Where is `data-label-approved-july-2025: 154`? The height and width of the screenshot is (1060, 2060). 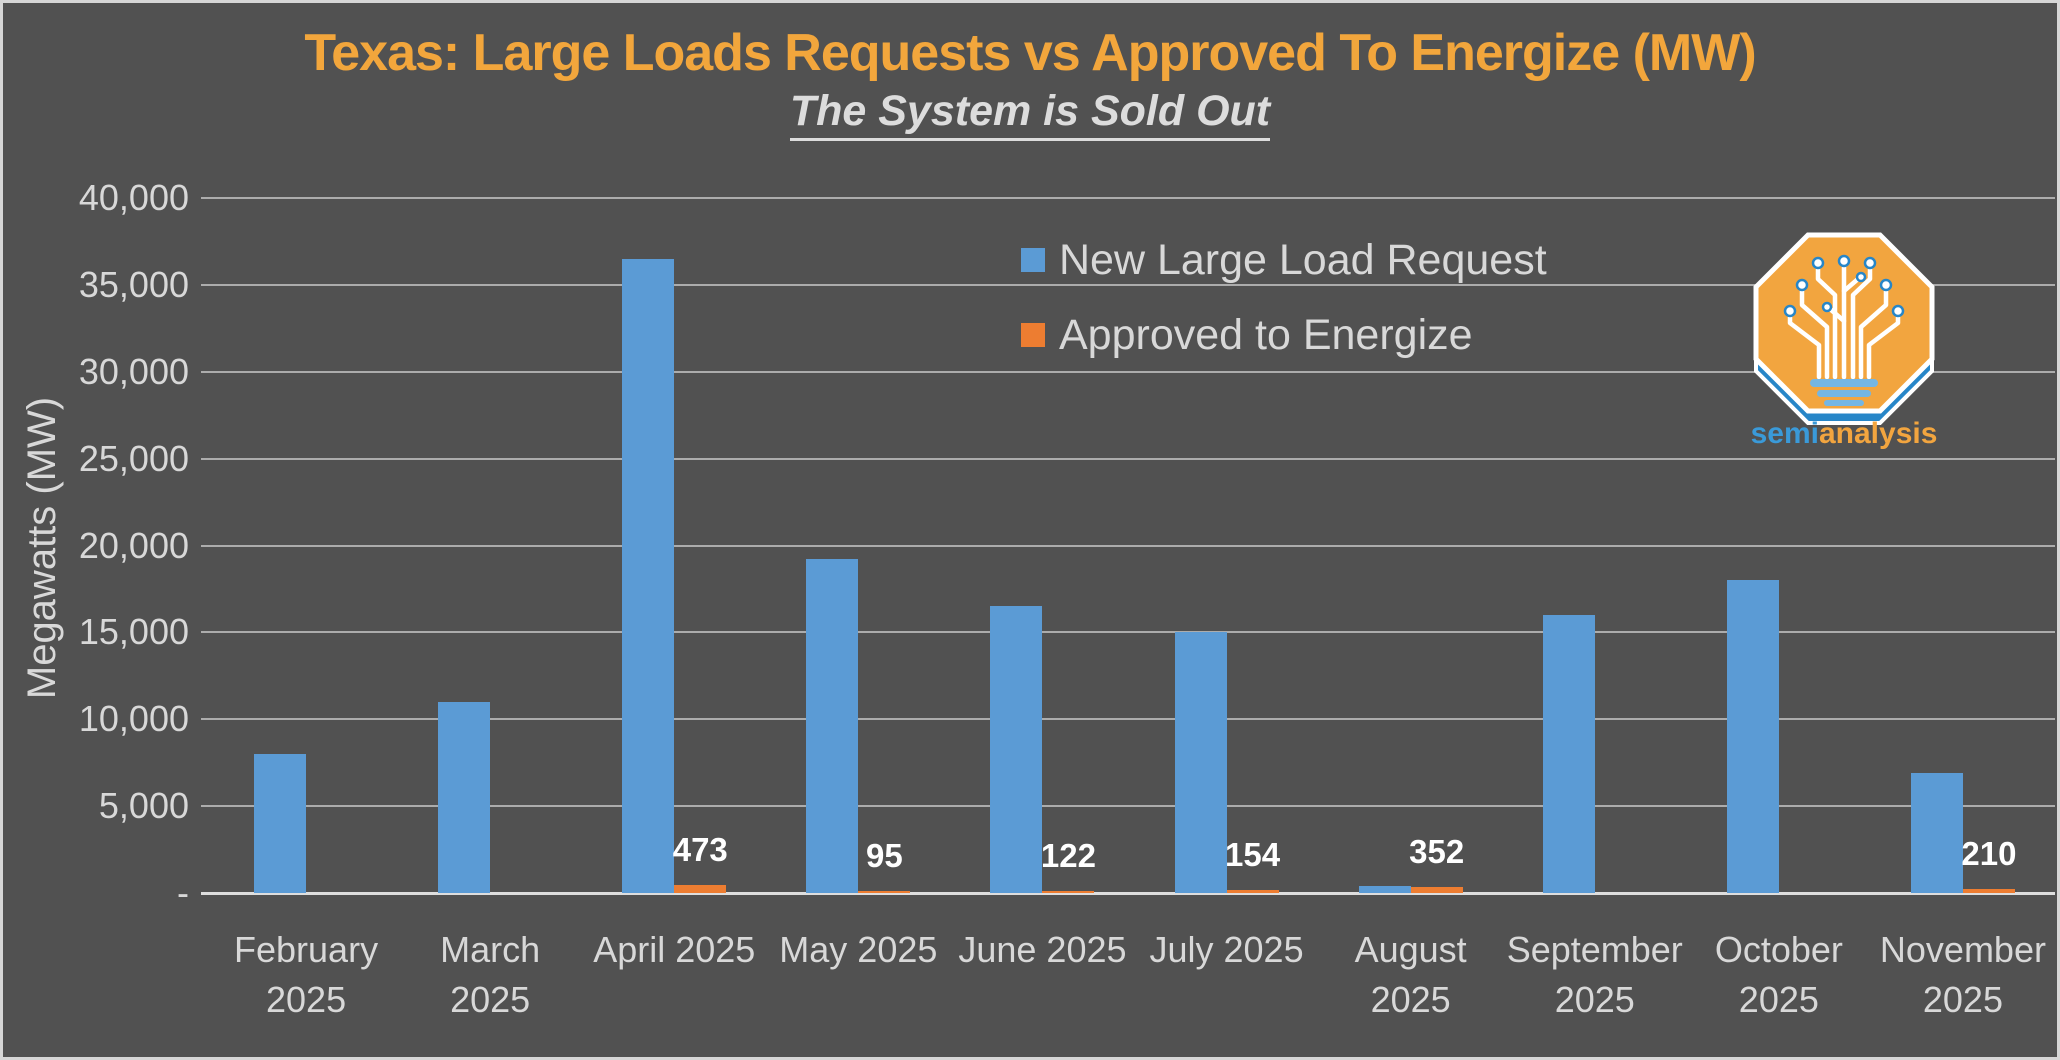
data-label-approved-july-2025: 154 is located at coordinates (1253, 855).